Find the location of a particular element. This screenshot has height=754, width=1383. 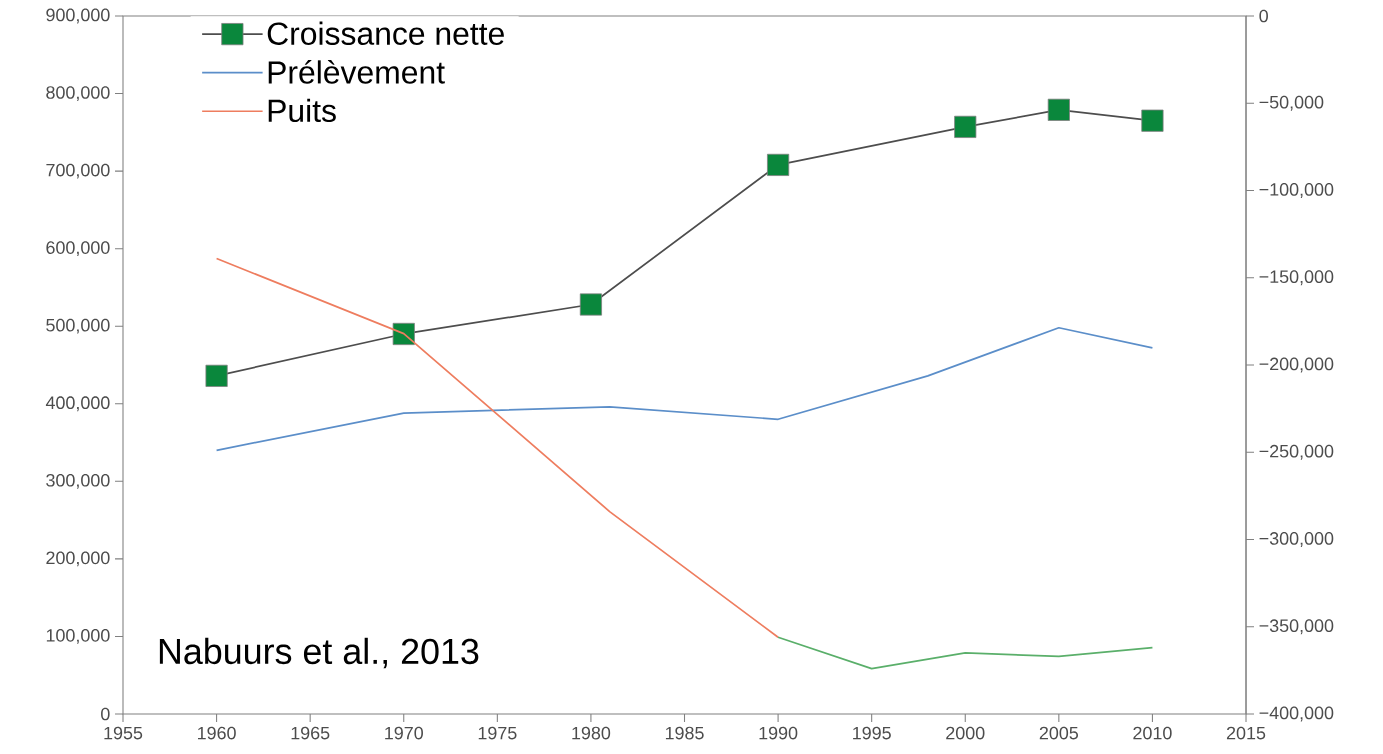

x-tick-label: 2000 is located at coordinates (965, 733).